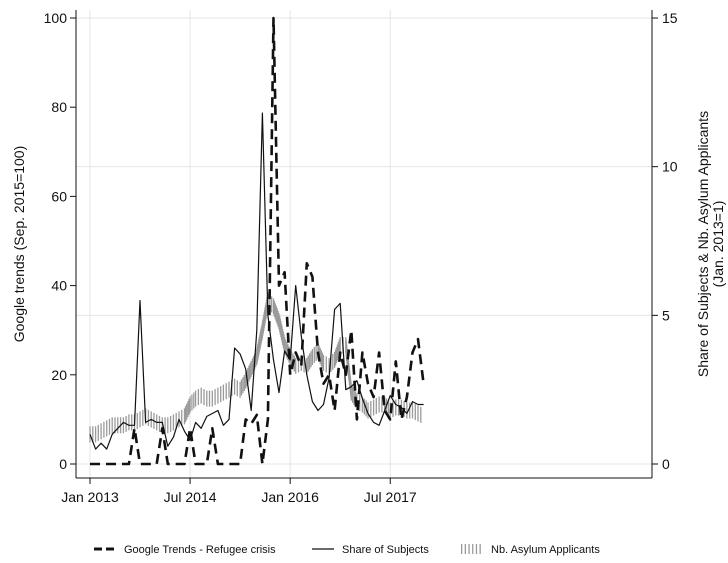 The height and width of the screenshot is (563, 728). What do you see at coordinates (190, 497) in the screenshot?
I see `x-tick-label: Jul 2014` at bounding box center [190, 497].